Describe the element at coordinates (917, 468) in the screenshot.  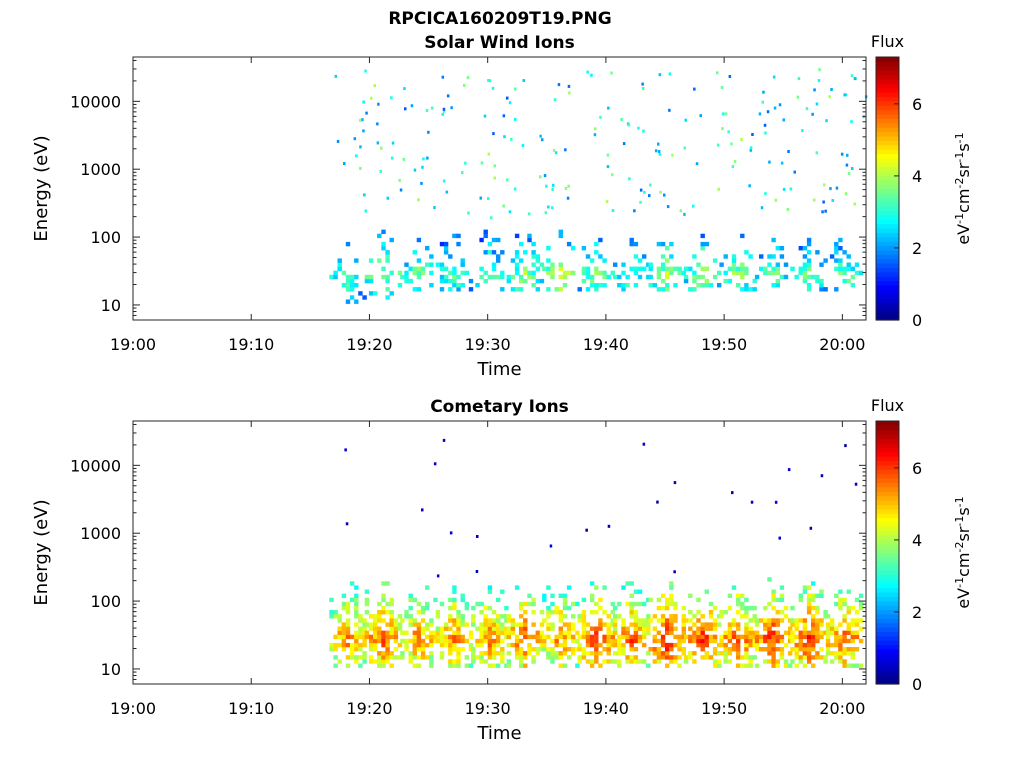
I see `colorbar-tick-label: 6` at that location.